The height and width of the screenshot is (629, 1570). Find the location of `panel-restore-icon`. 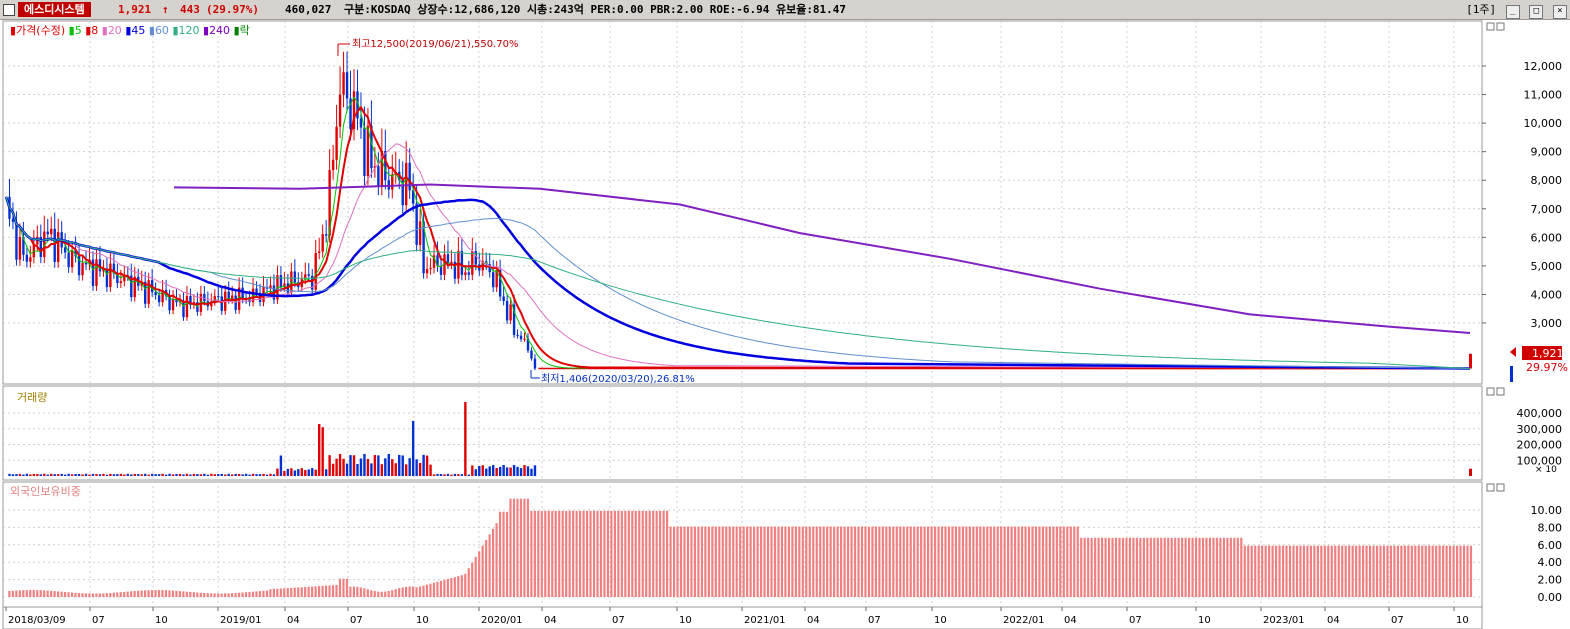

panel-restore-icon is located at coordinates (1490, 487).